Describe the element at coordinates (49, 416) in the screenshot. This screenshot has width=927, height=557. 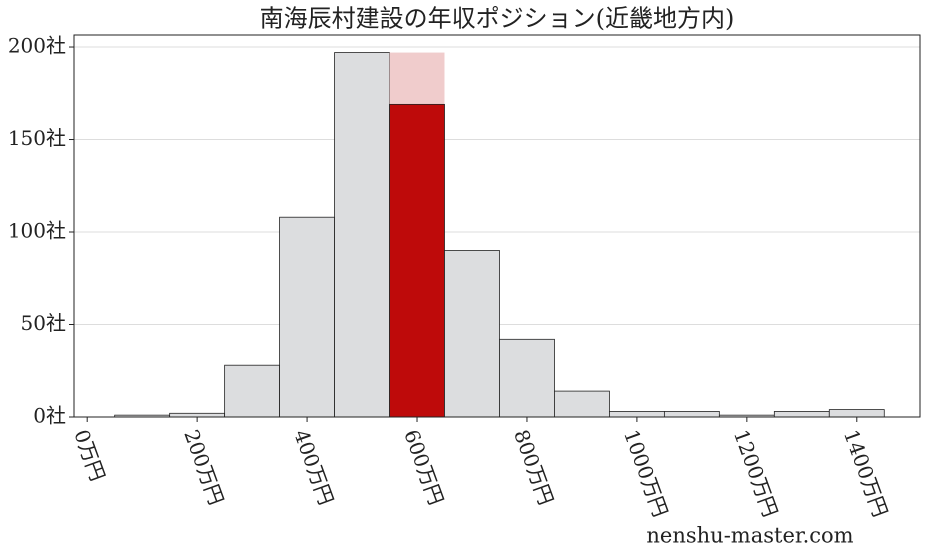
I see `y-tick-label: 0社` at that location.